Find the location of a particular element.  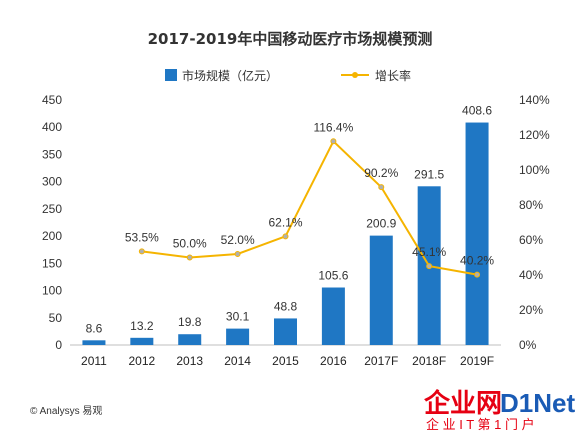

bar-value-label: 48.8 is located at coordinates (286, 306).